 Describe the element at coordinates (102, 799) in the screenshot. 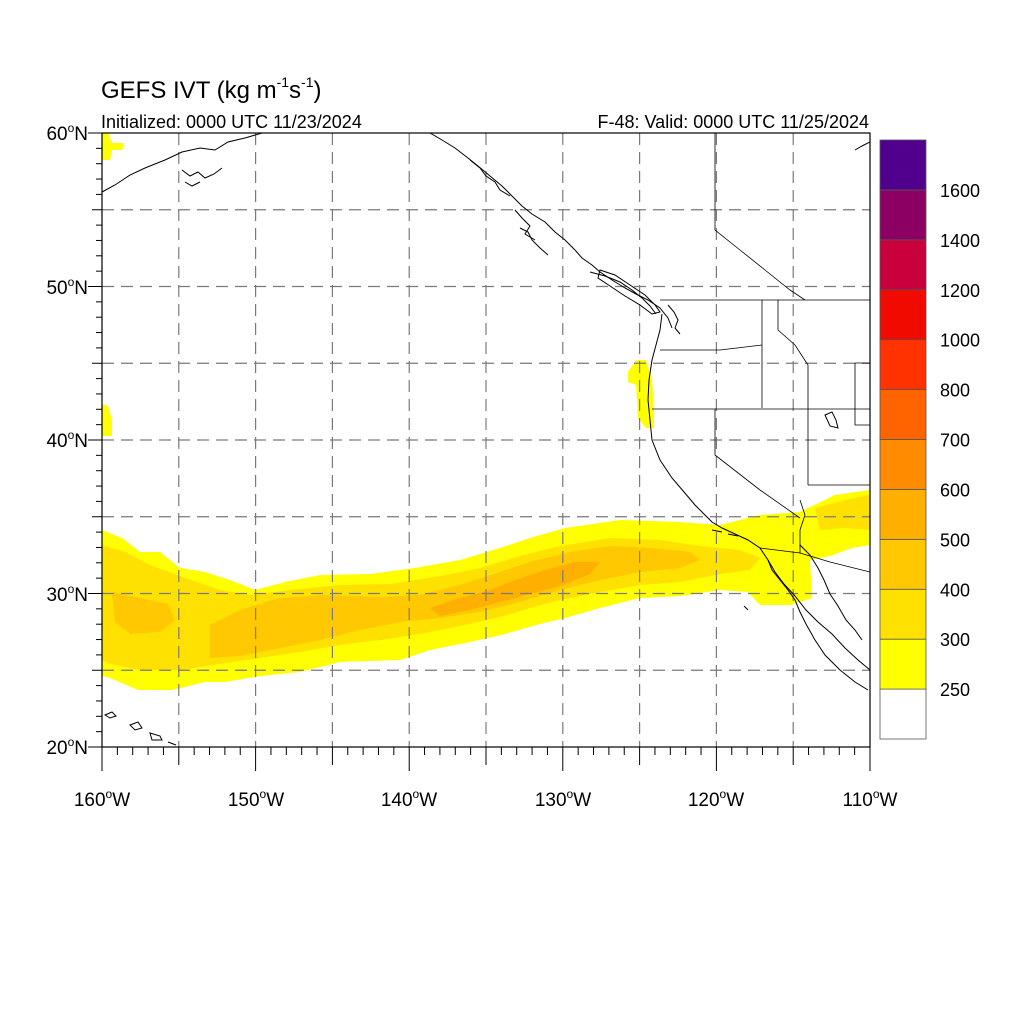

I see `lon-label-160: 160oW` at that location.